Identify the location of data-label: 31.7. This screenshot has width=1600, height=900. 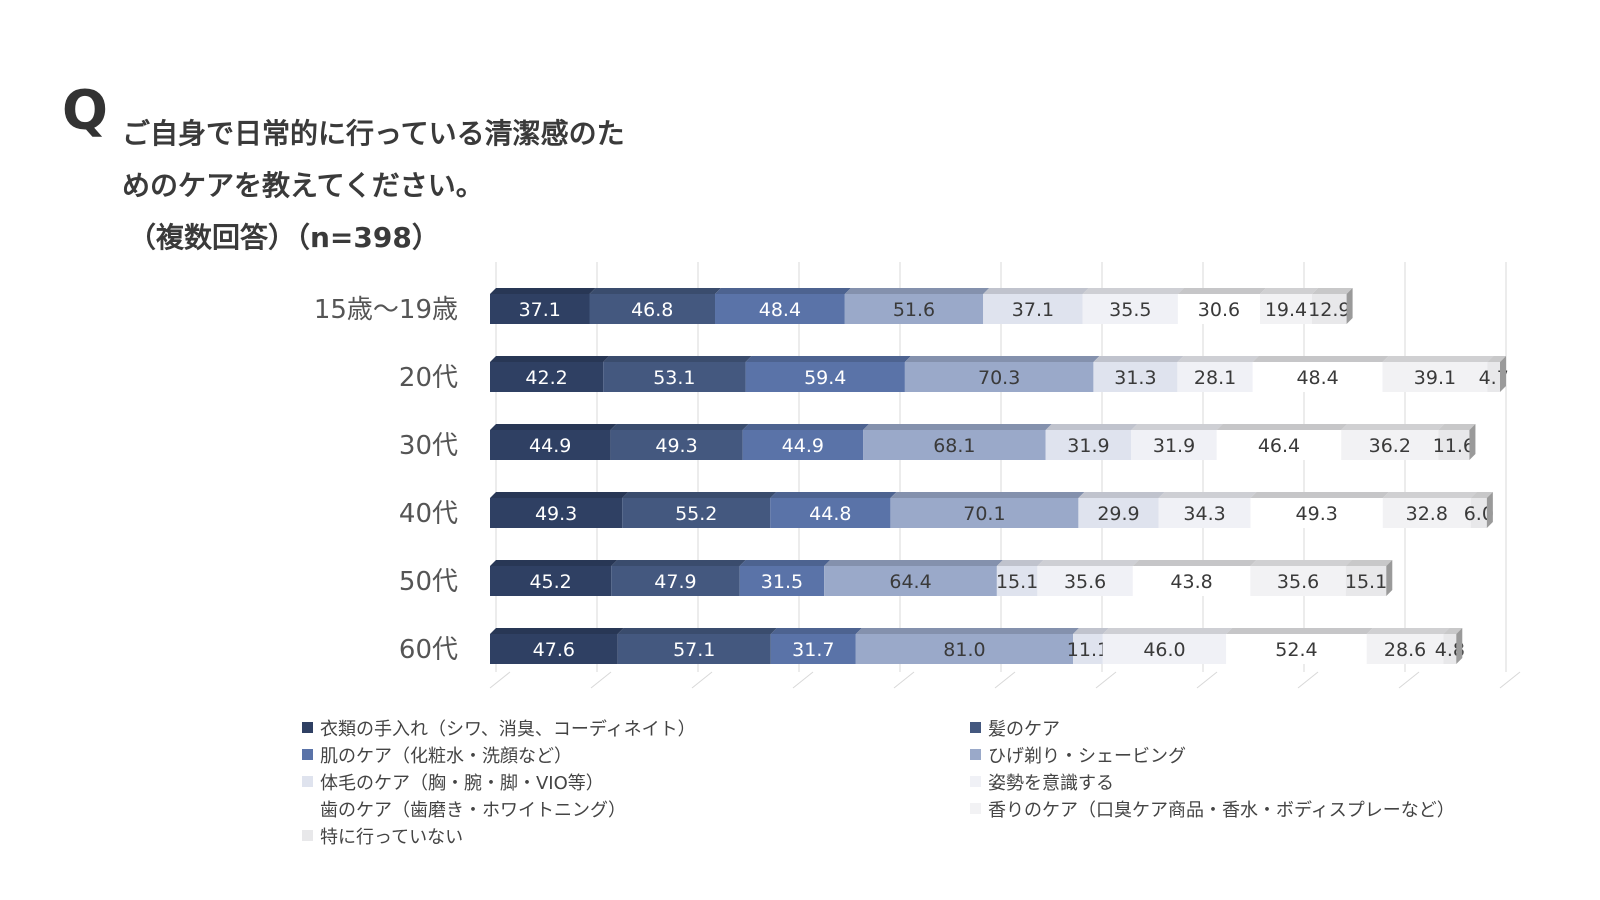
(813, 650).